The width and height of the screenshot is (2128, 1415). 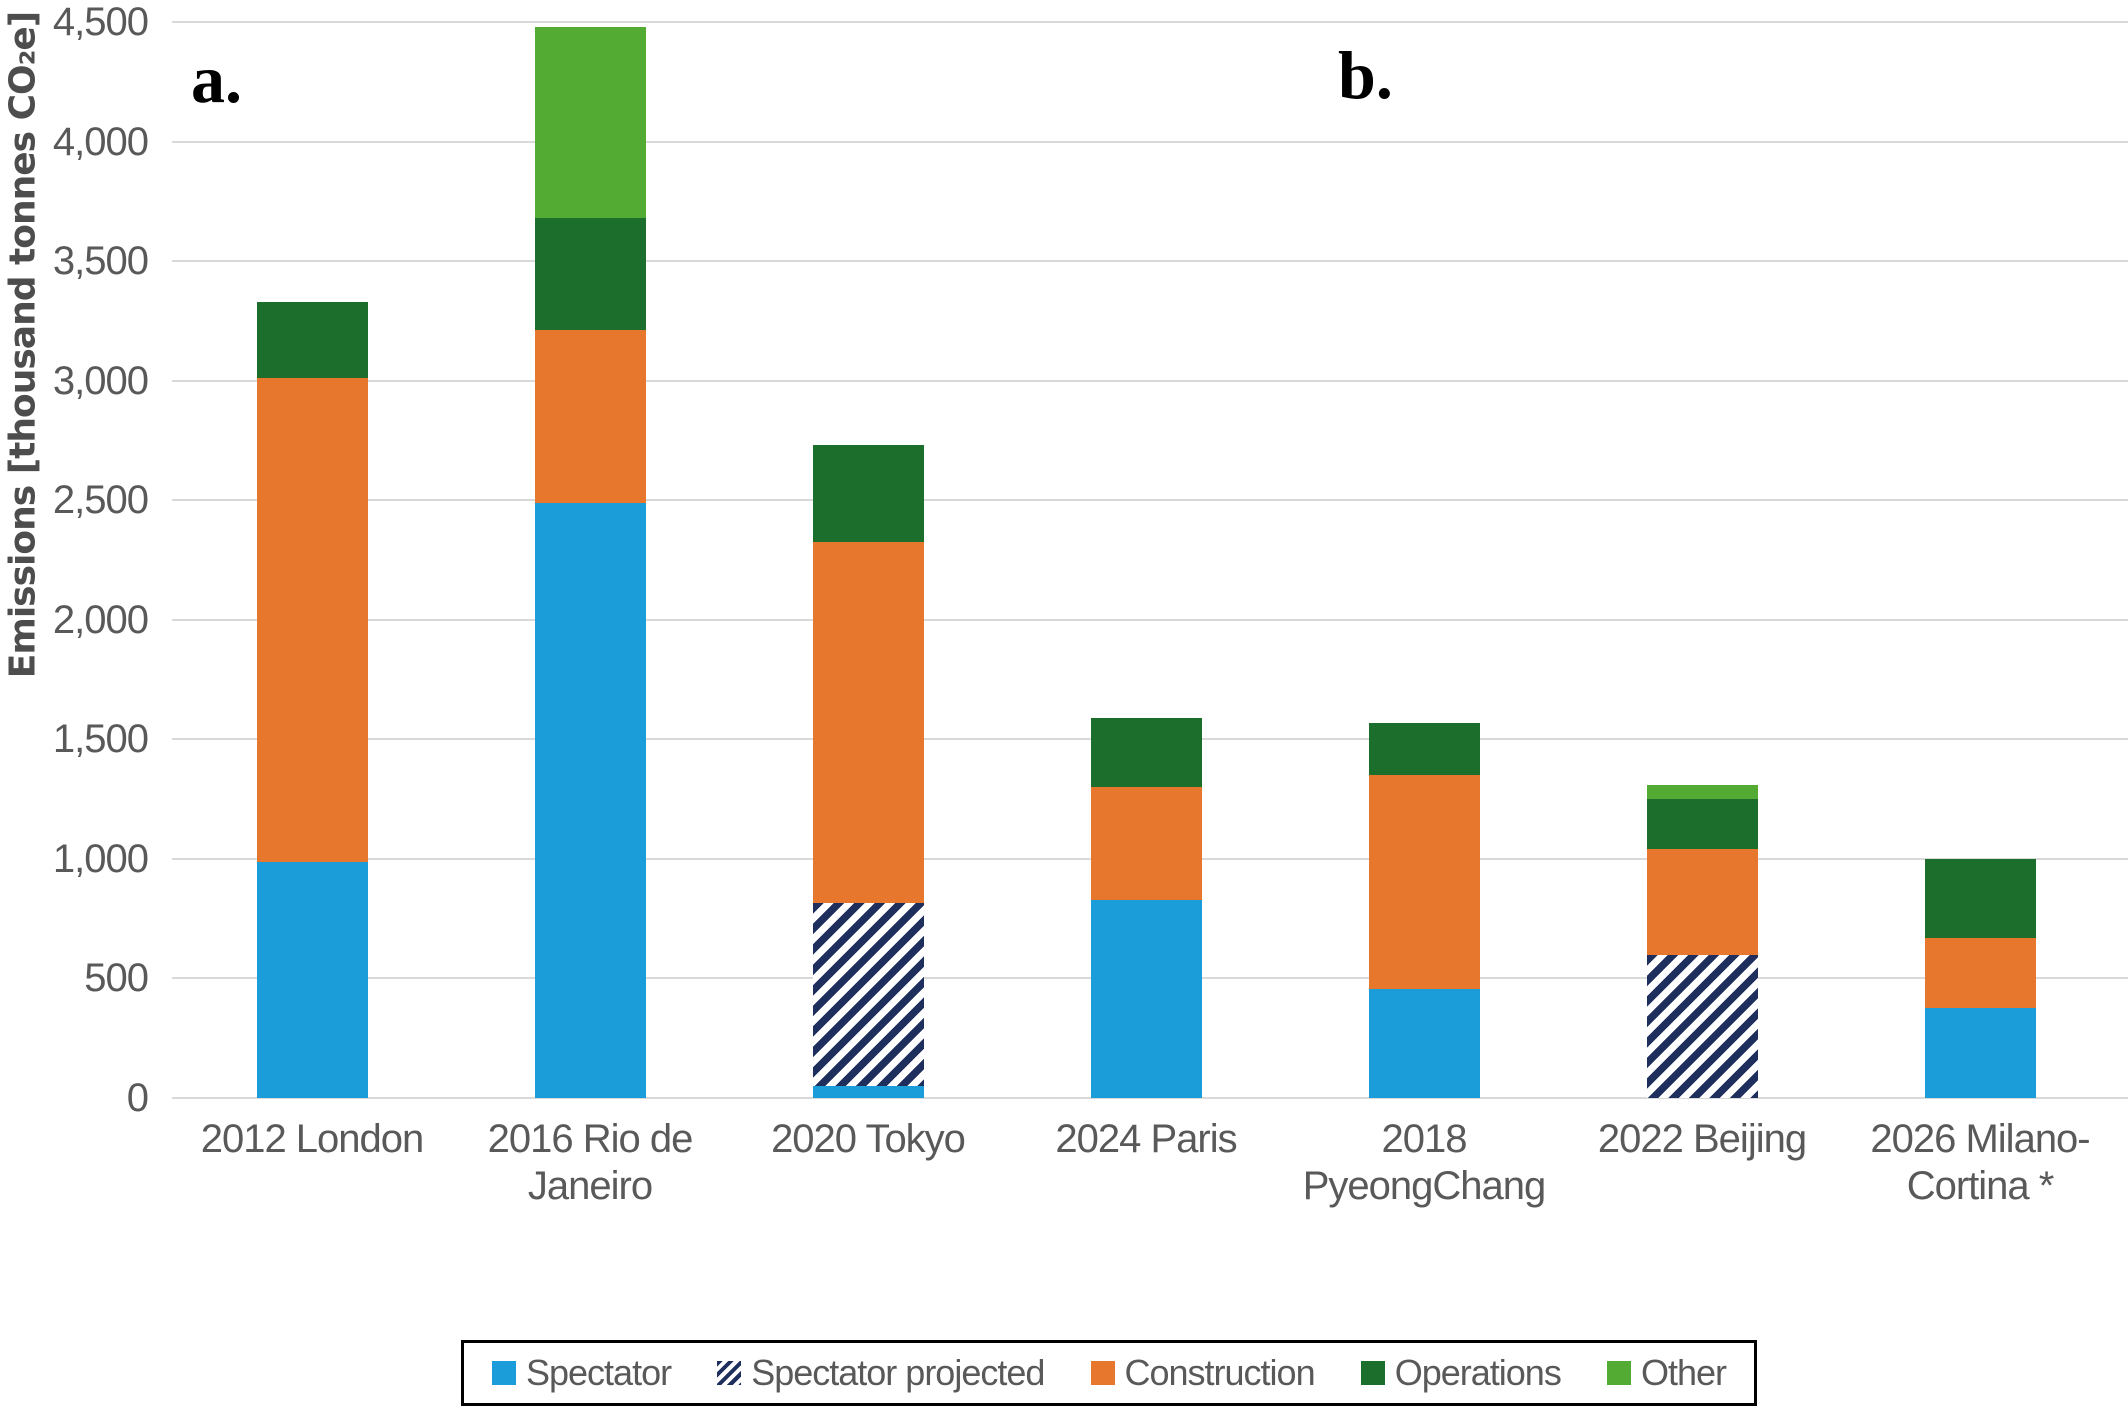 What do you see at coordinates (1220, 1372) in the screenshot?
I see `legend-label-construction: Construction` at bounding box center [1220, 1372].